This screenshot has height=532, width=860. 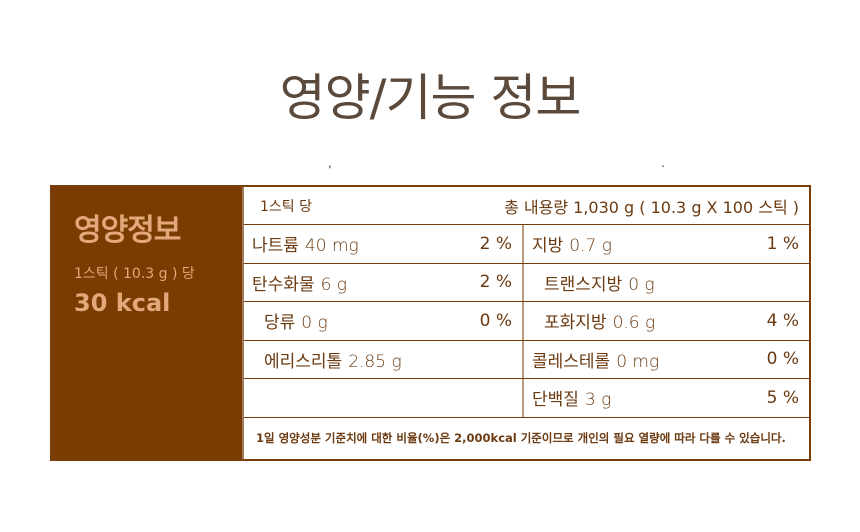 What do you see at coordinates (127, 230) in the screenshot?
I see `panel-heading: 영양정보` at bounding box center [127, 230].